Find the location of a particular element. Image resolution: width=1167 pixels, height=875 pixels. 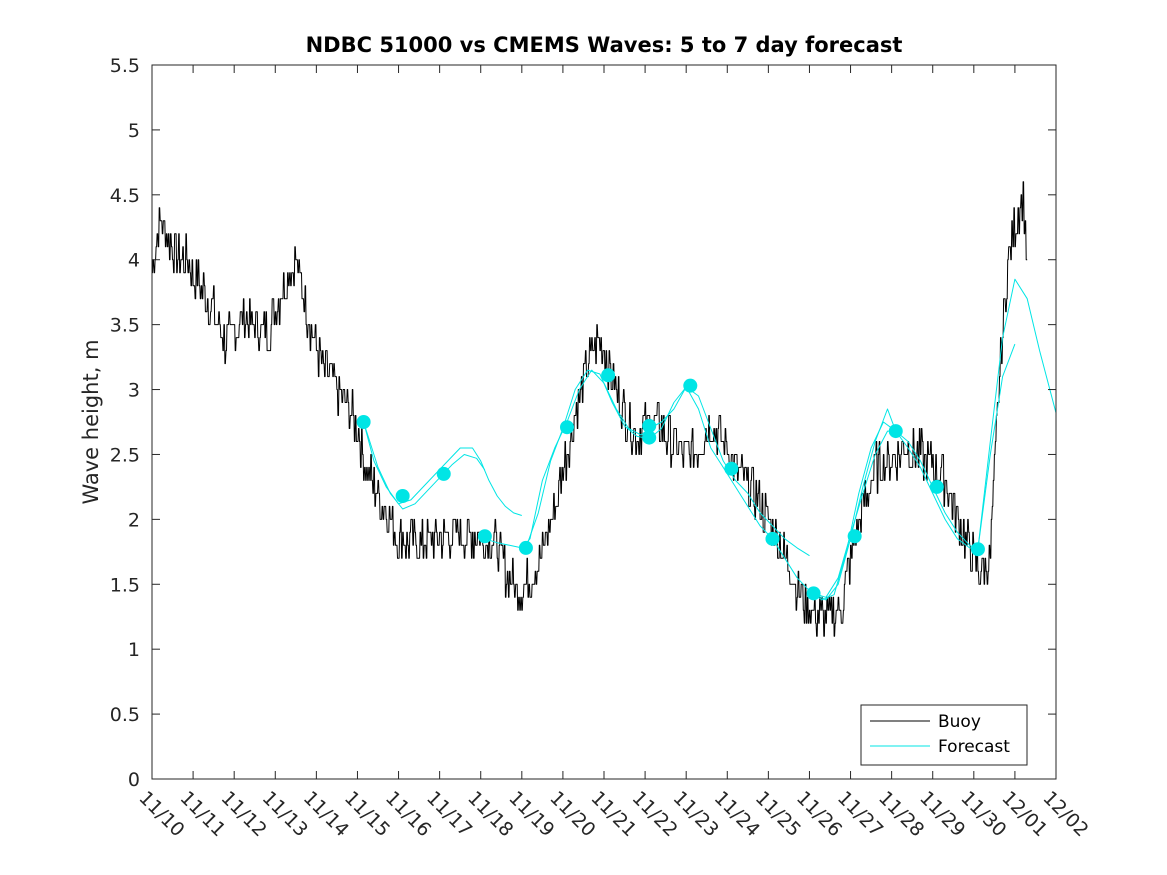

y-tick-label: 1.5 is located at coordinates (125, 585).